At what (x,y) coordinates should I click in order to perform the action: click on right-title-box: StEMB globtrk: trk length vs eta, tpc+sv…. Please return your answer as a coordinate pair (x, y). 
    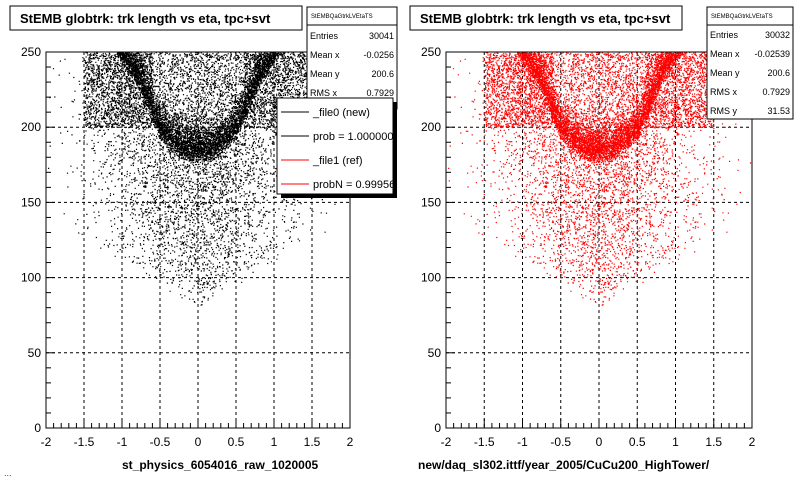
    Looking at the image, I should click on (546, 18).